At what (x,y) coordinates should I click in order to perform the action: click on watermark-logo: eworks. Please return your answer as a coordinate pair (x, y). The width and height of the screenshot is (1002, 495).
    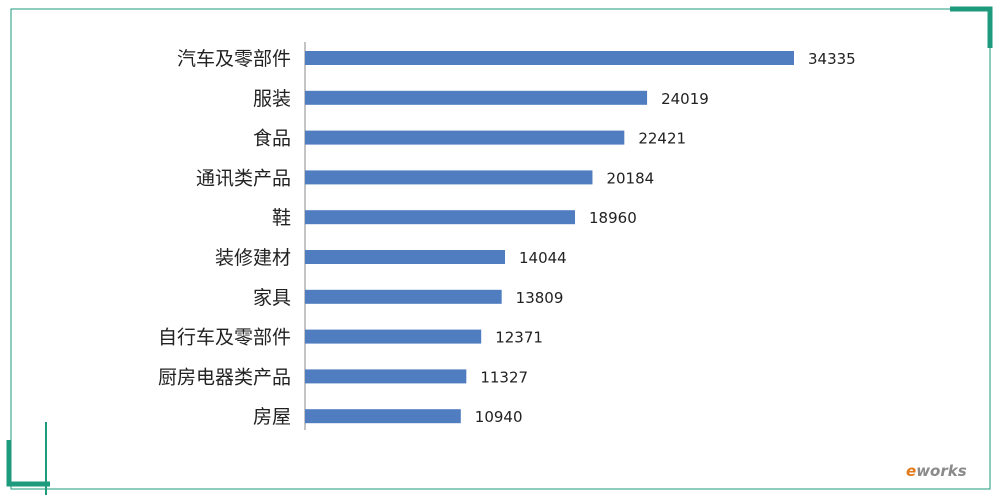
    Looking at the image, I should click on (936, 471).